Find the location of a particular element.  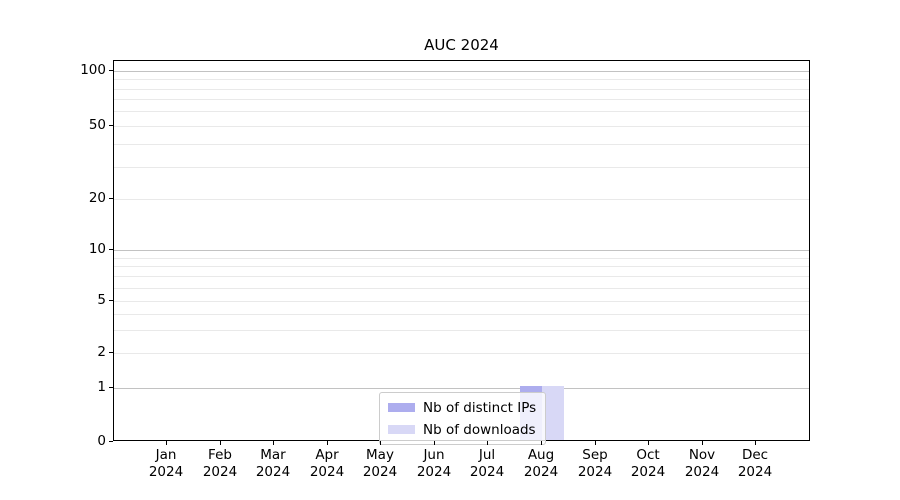

x-tick-label: Apr 2024 is located at coordinates (327, 464).